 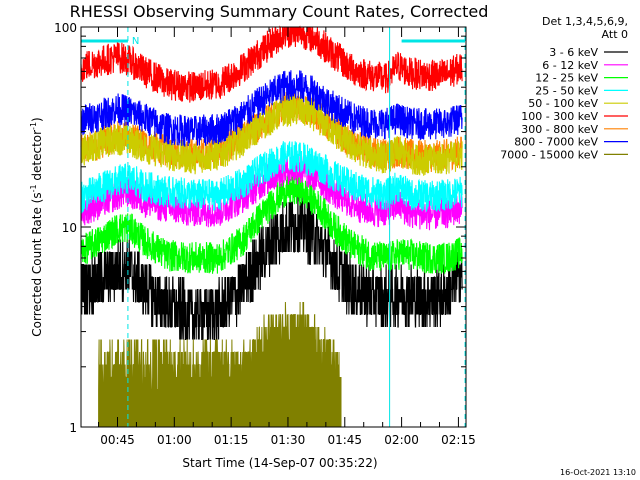 What do you see at coordinates (135, 41) in the screenshot?
I see `flag-bar-label: N` at bounding box center [135, 41].